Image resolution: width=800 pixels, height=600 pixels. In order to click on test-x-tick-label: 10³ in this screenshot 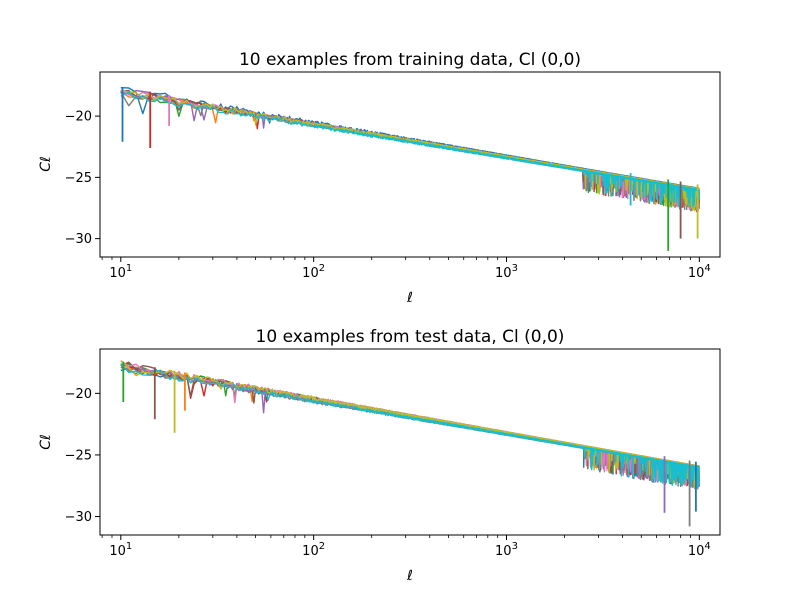, I will do `click(506, 550)`.